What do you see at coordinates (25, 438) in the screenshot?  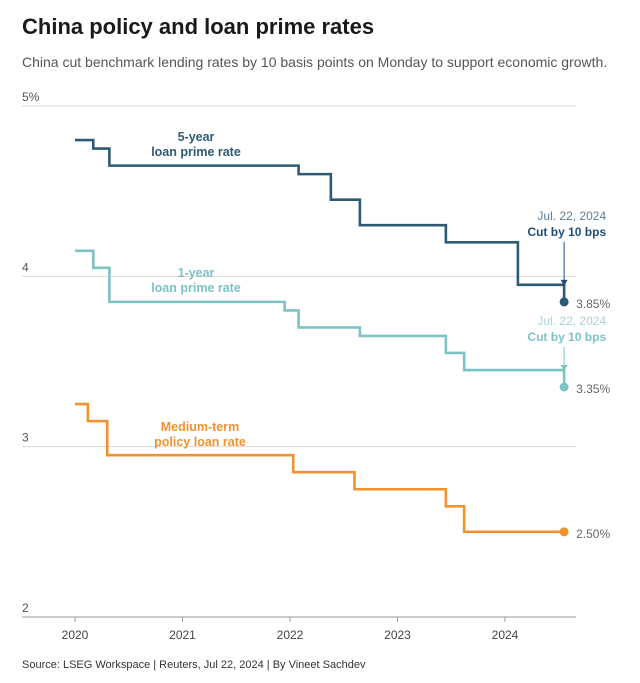 I see `y-tick-label: 3` at bounding box center [25, 438].